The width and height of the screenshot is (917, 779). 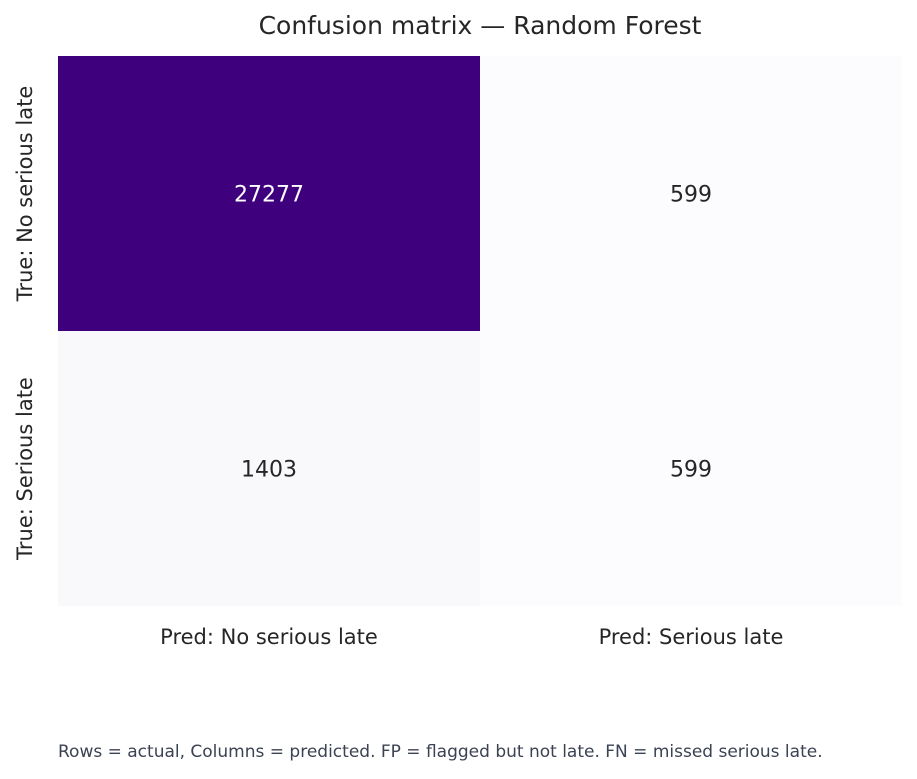 I want to click on y-tick-label-0: True: No serious late, so click(x=25, y=194).